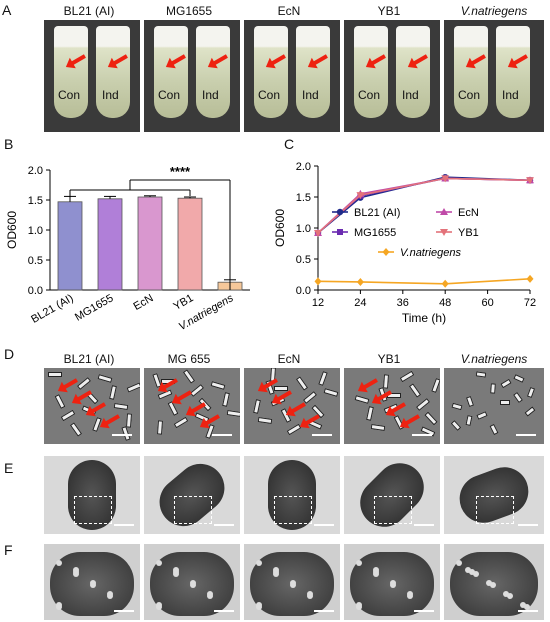 Image resolution: width=550 pixels, height=622 pixels. I want to click on series-line, so click(424, 281).